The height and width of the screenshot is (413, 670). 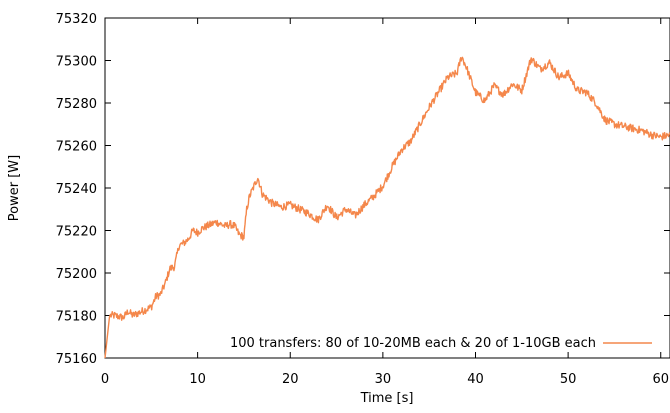 I want to click on x-tick-label: 0, so click(x=105, y=379).